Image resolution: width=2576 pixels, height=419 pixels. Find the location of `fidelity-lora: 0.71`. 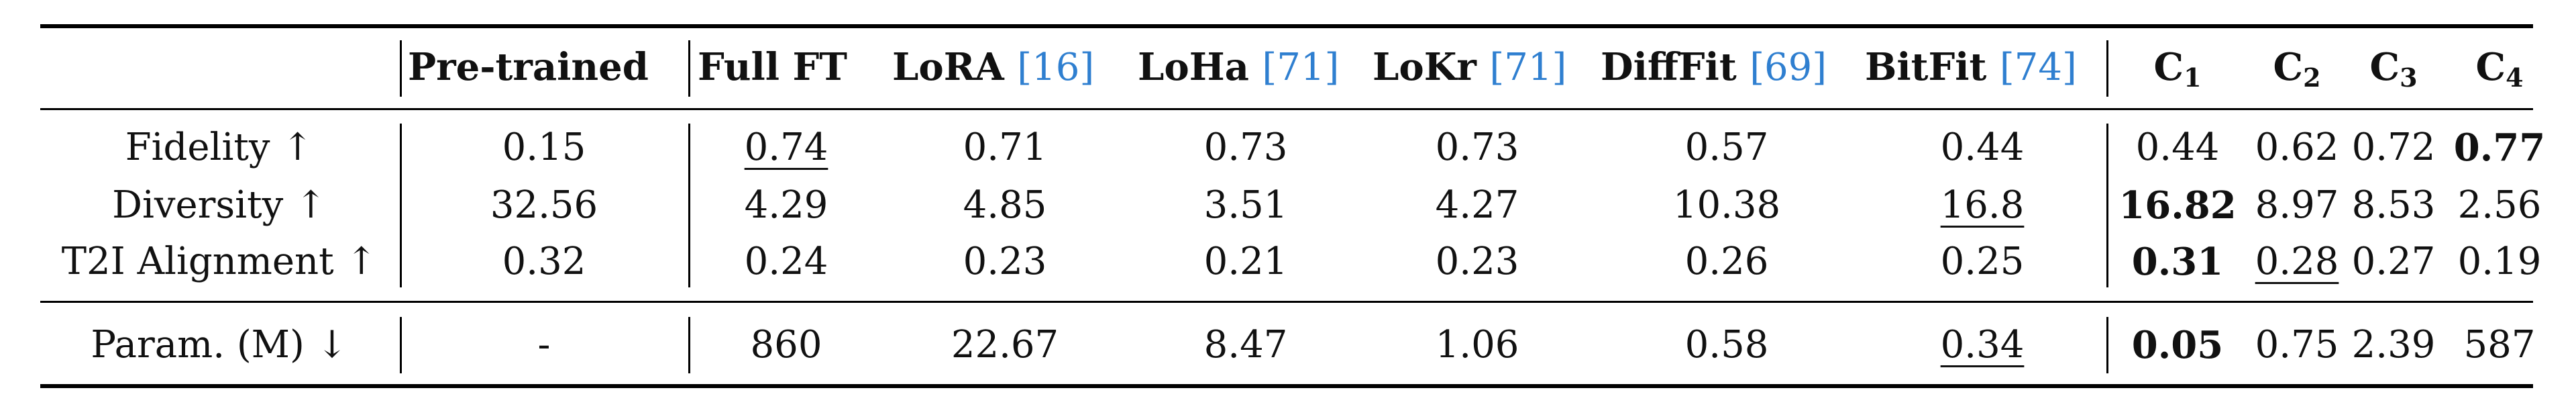

fidelity-lora: 0.71 is located at coordinates (1005, 147).